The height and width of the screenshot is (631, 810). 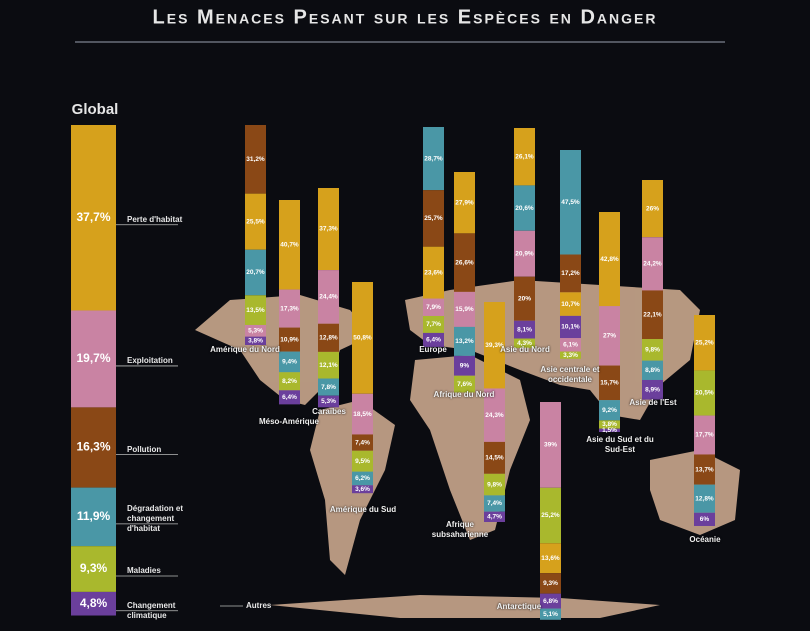 What do you see at coordinates (255, 272) in the screenshot?
I see `value-label: 20,7%` at bounding box center [255, 272].